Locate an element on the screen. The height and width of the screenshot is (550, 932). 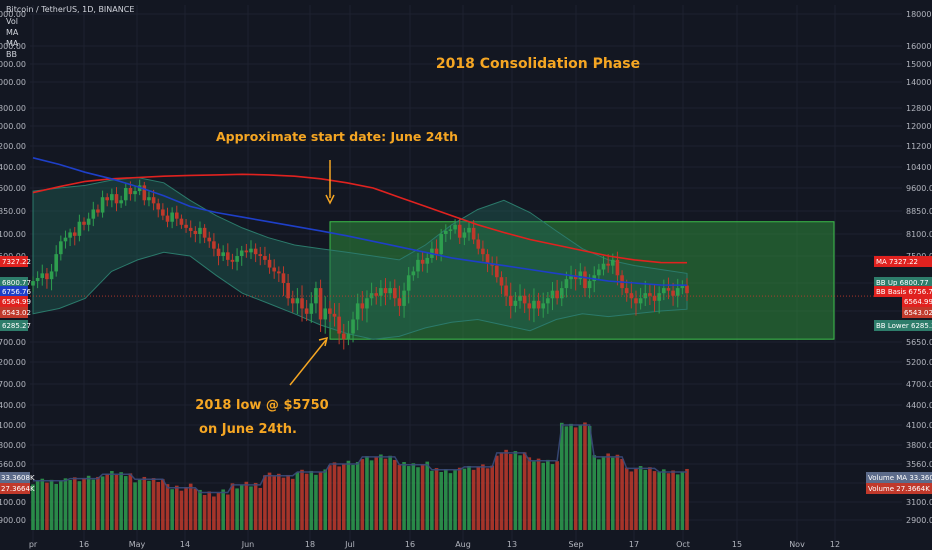
y-tick-left: 8100.00 is located at coordinates (13, 234).